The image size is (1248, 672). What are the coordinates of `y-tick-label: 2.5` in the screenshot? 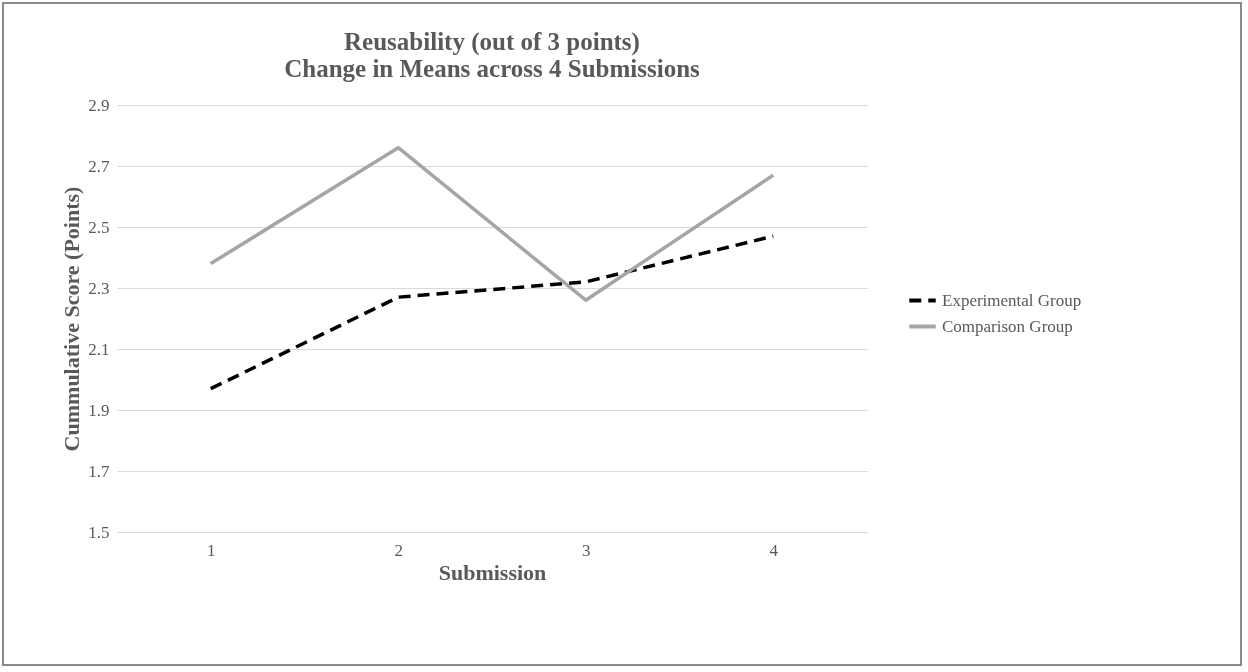 It's located at (99, 227).